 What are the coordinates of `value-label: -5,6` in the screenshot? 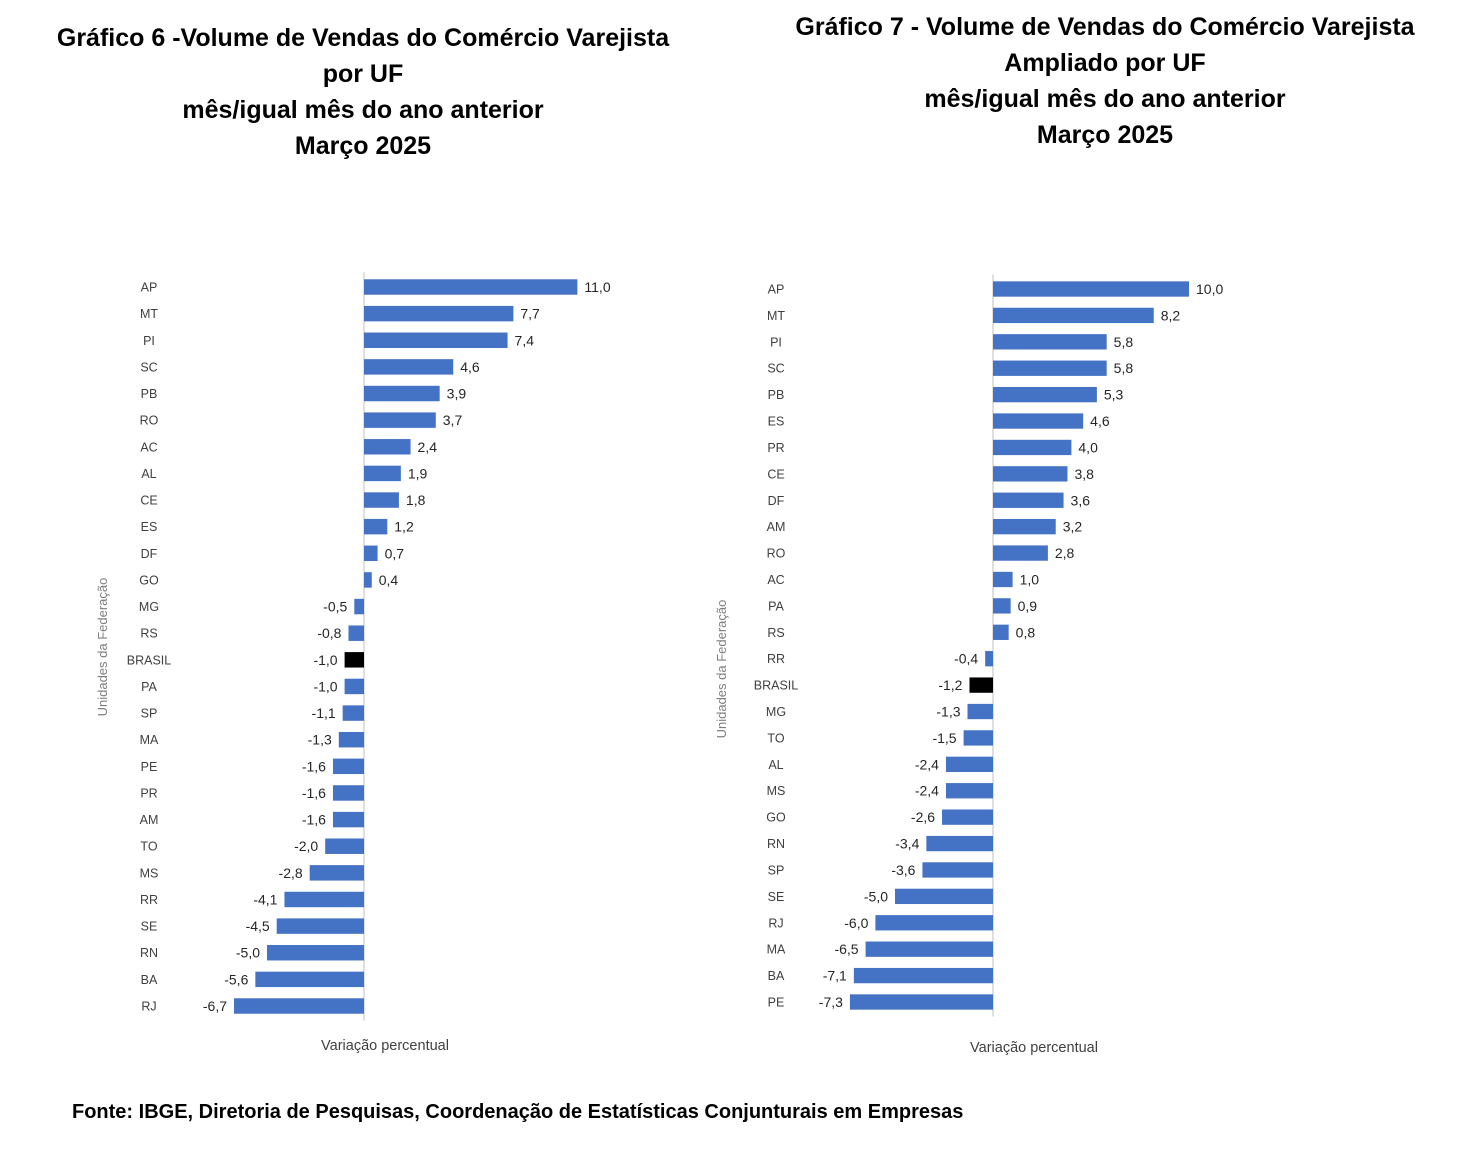 It's located at (236, 979).